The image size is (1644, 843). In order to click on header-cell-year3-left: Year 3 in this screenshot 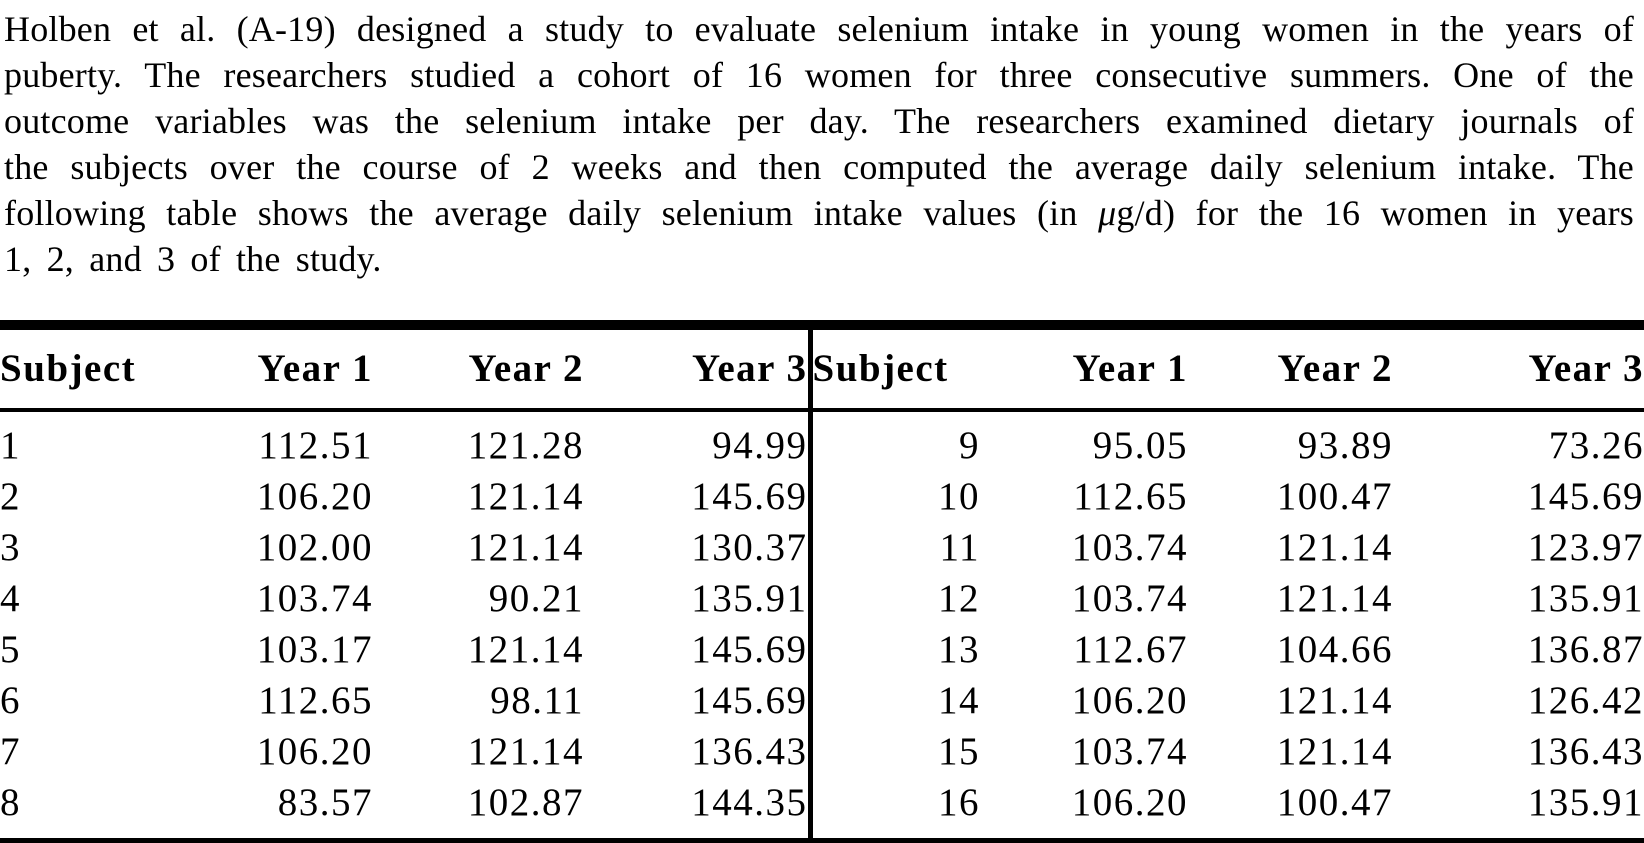, I will do `click(697, 368)`.